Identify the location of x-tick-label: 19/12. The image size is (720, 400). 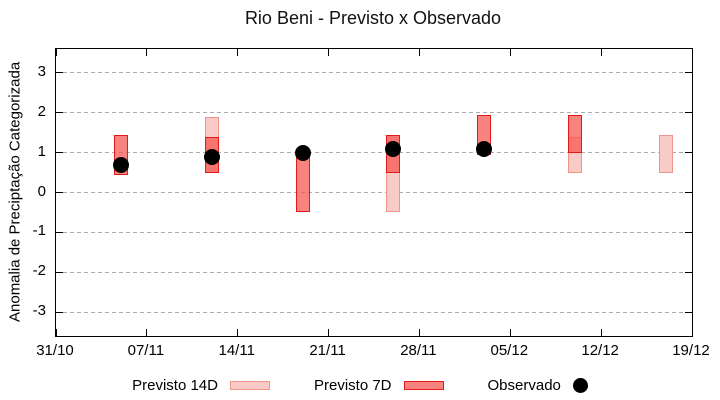
(691, 350).